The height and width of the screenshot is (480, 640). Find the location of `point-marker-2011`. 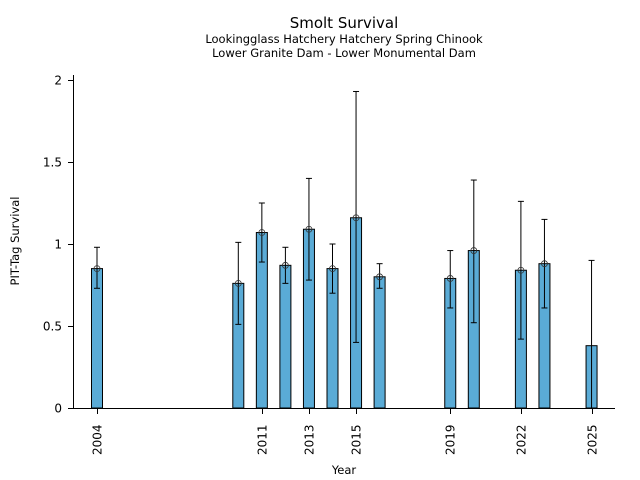

point-marker-2011 is located at coordinates (262, 232).